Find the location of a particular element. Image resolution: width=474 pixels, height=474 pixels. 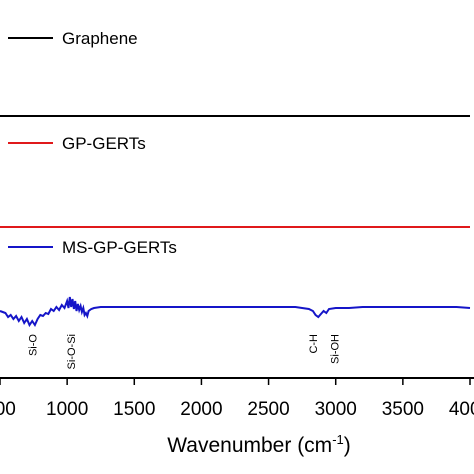

x-tick-label-2: 1000 is located at coordinates (67, 409).